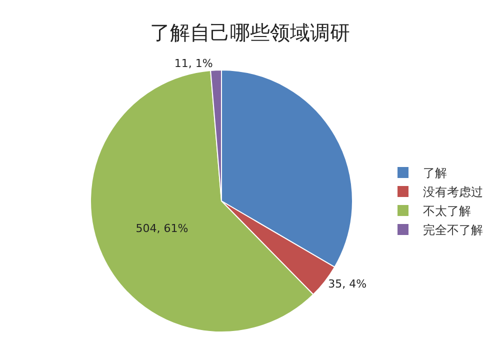 The width and height of the screenshot is (500, 362). What do you see at coordinates (193, 63) in the screenshot?
I see `data-label: 11, 1%` at bounding box center [193, 63].